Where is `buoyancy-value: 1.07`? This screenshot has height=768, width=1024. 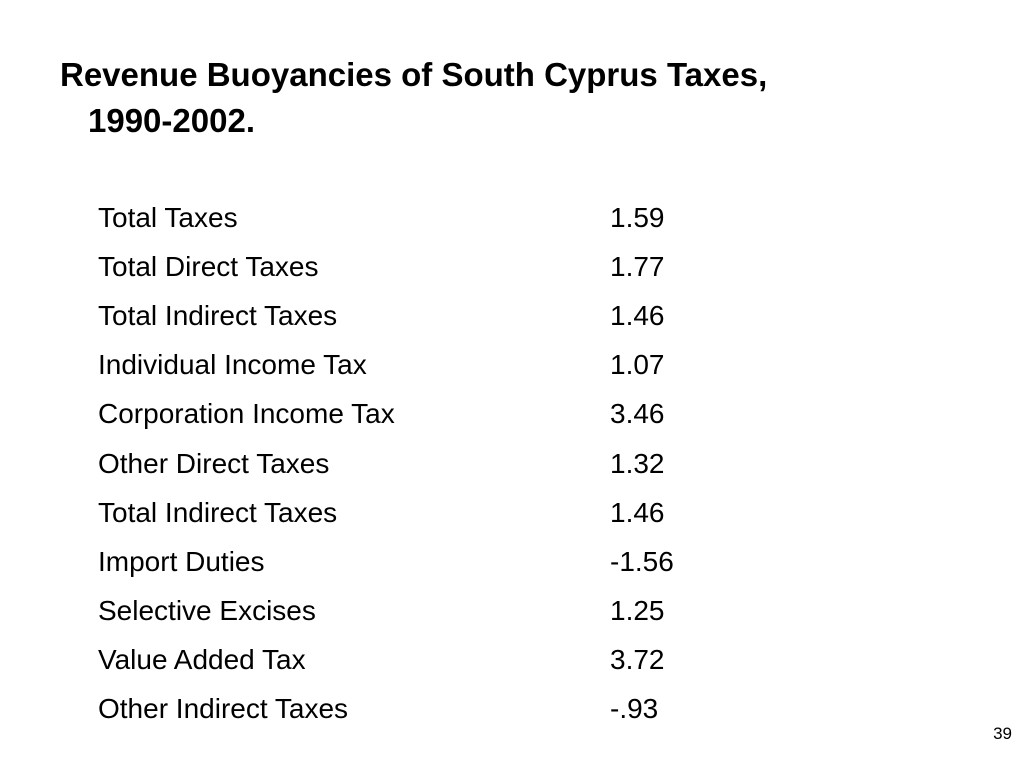 buoyancy-value: 1.07 is located at coordinates (637, 365).